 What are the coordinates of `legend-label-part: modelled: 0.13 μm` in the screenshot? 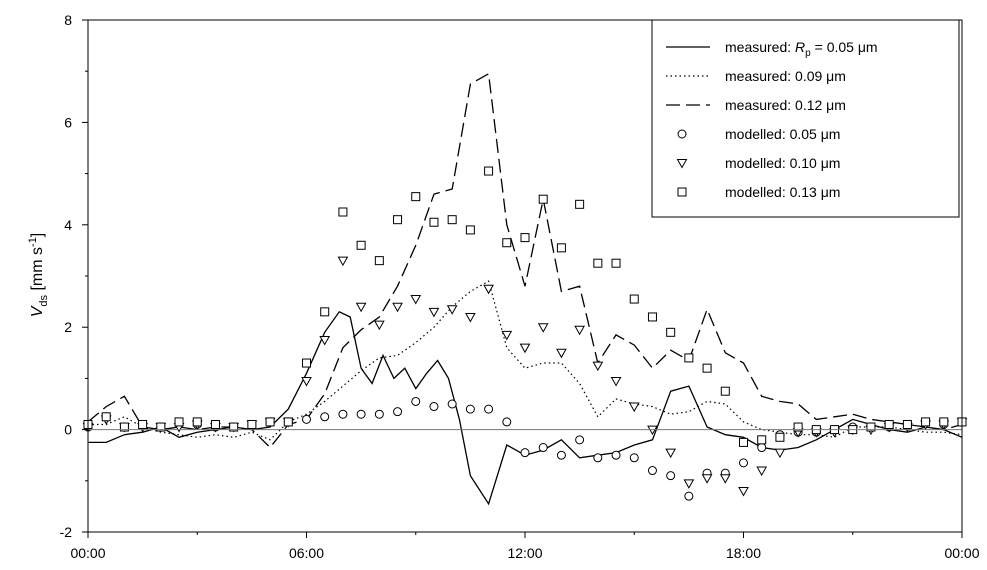 It's located at (782, 192).